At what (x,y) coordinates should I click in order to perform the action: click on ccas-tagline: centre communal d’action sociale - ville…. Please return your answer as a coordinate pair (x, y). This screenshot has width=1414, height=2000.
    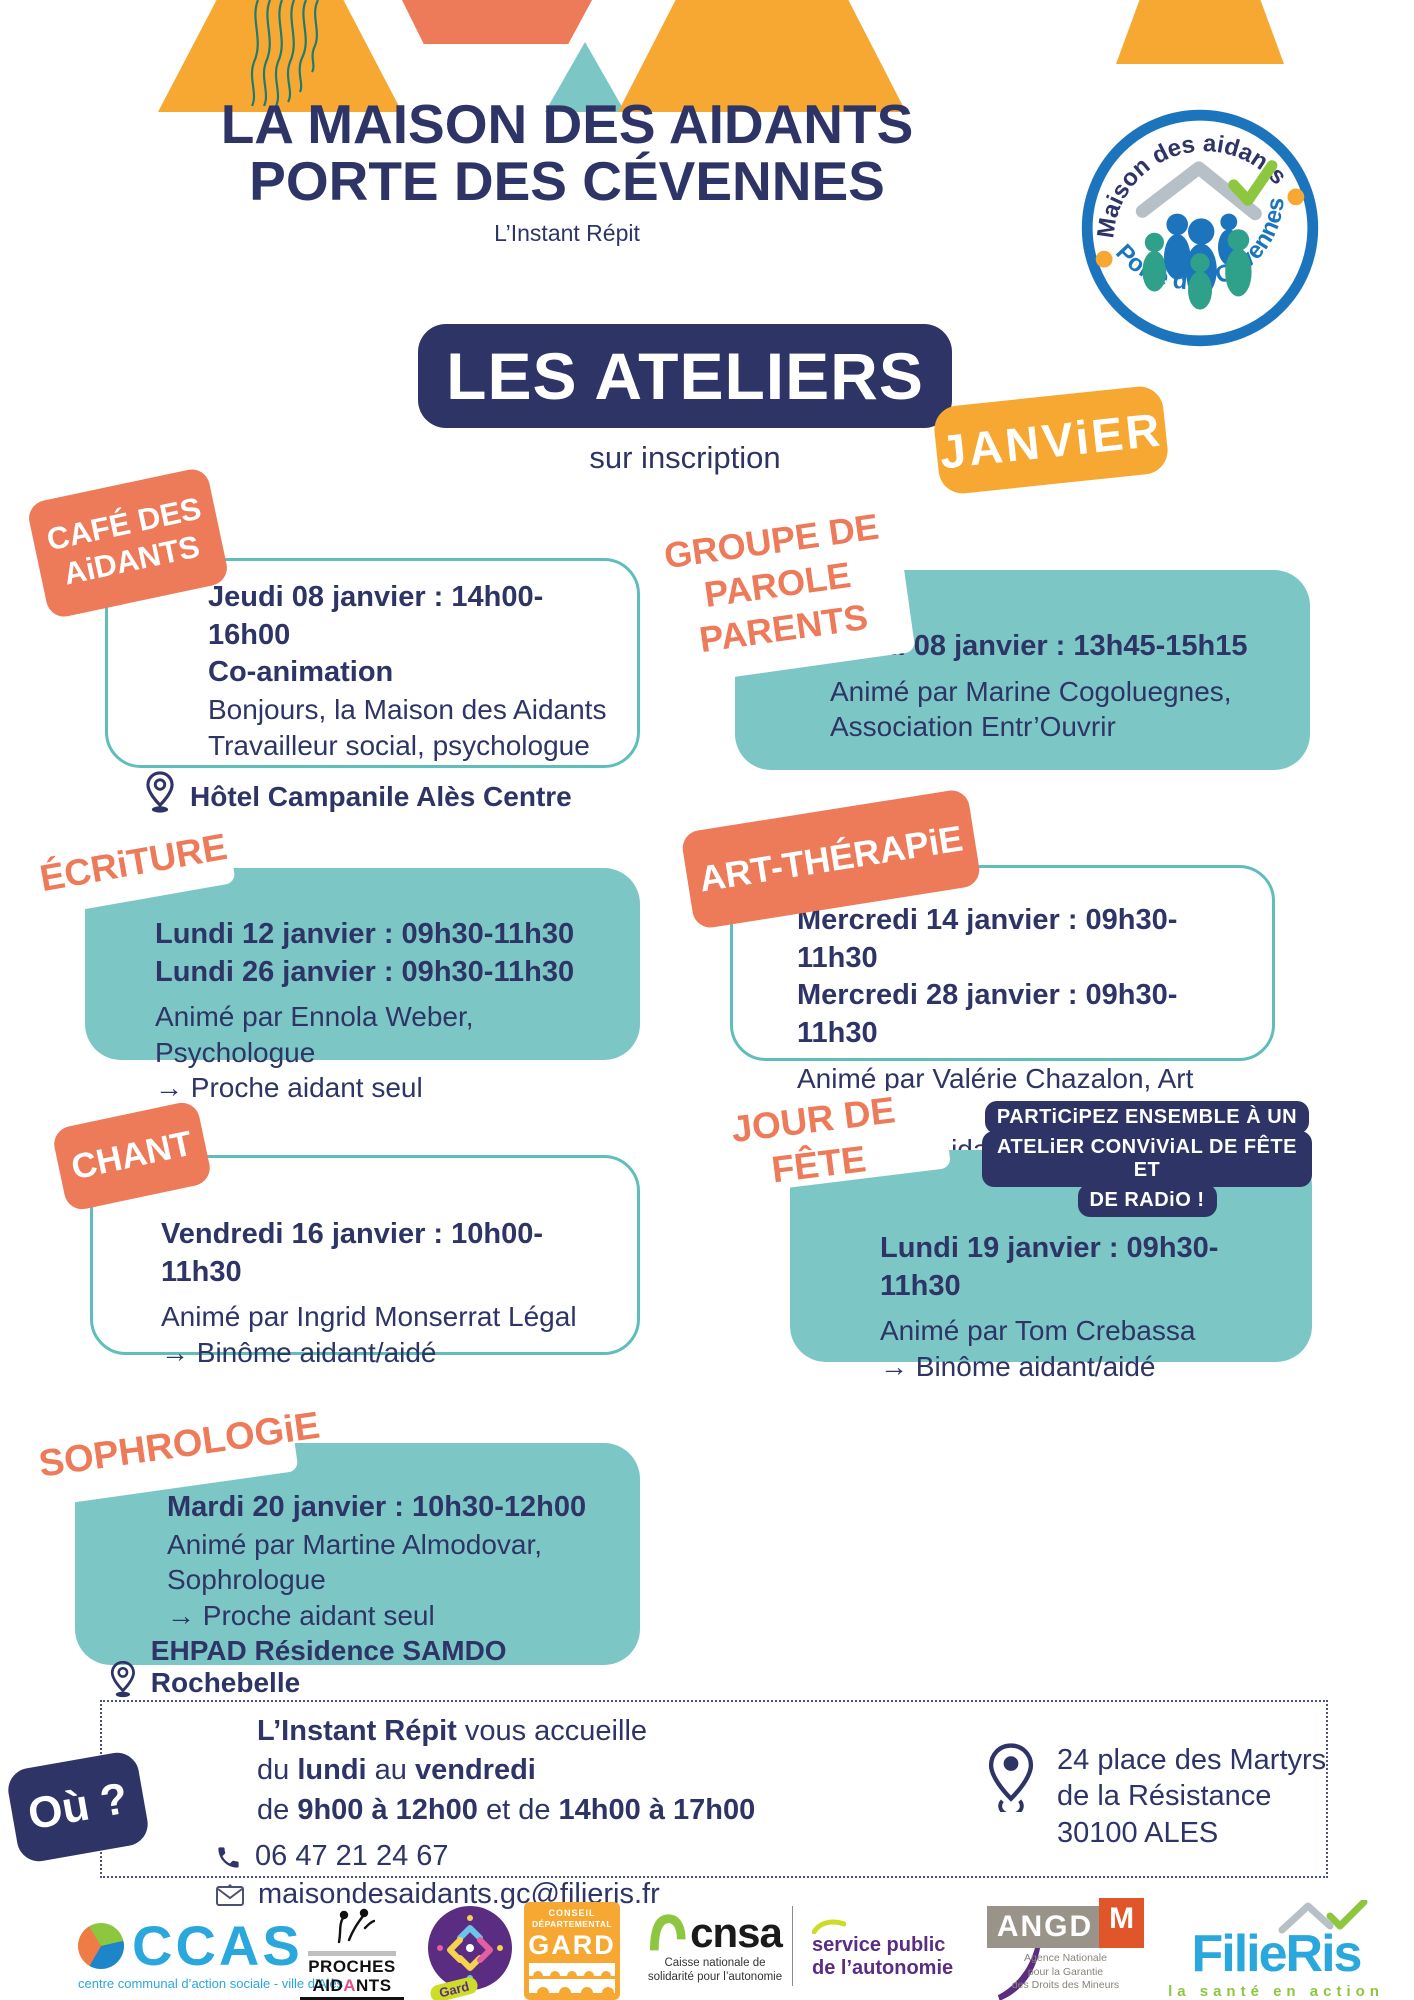
    Looking at the image, I should click on (211, 1983).